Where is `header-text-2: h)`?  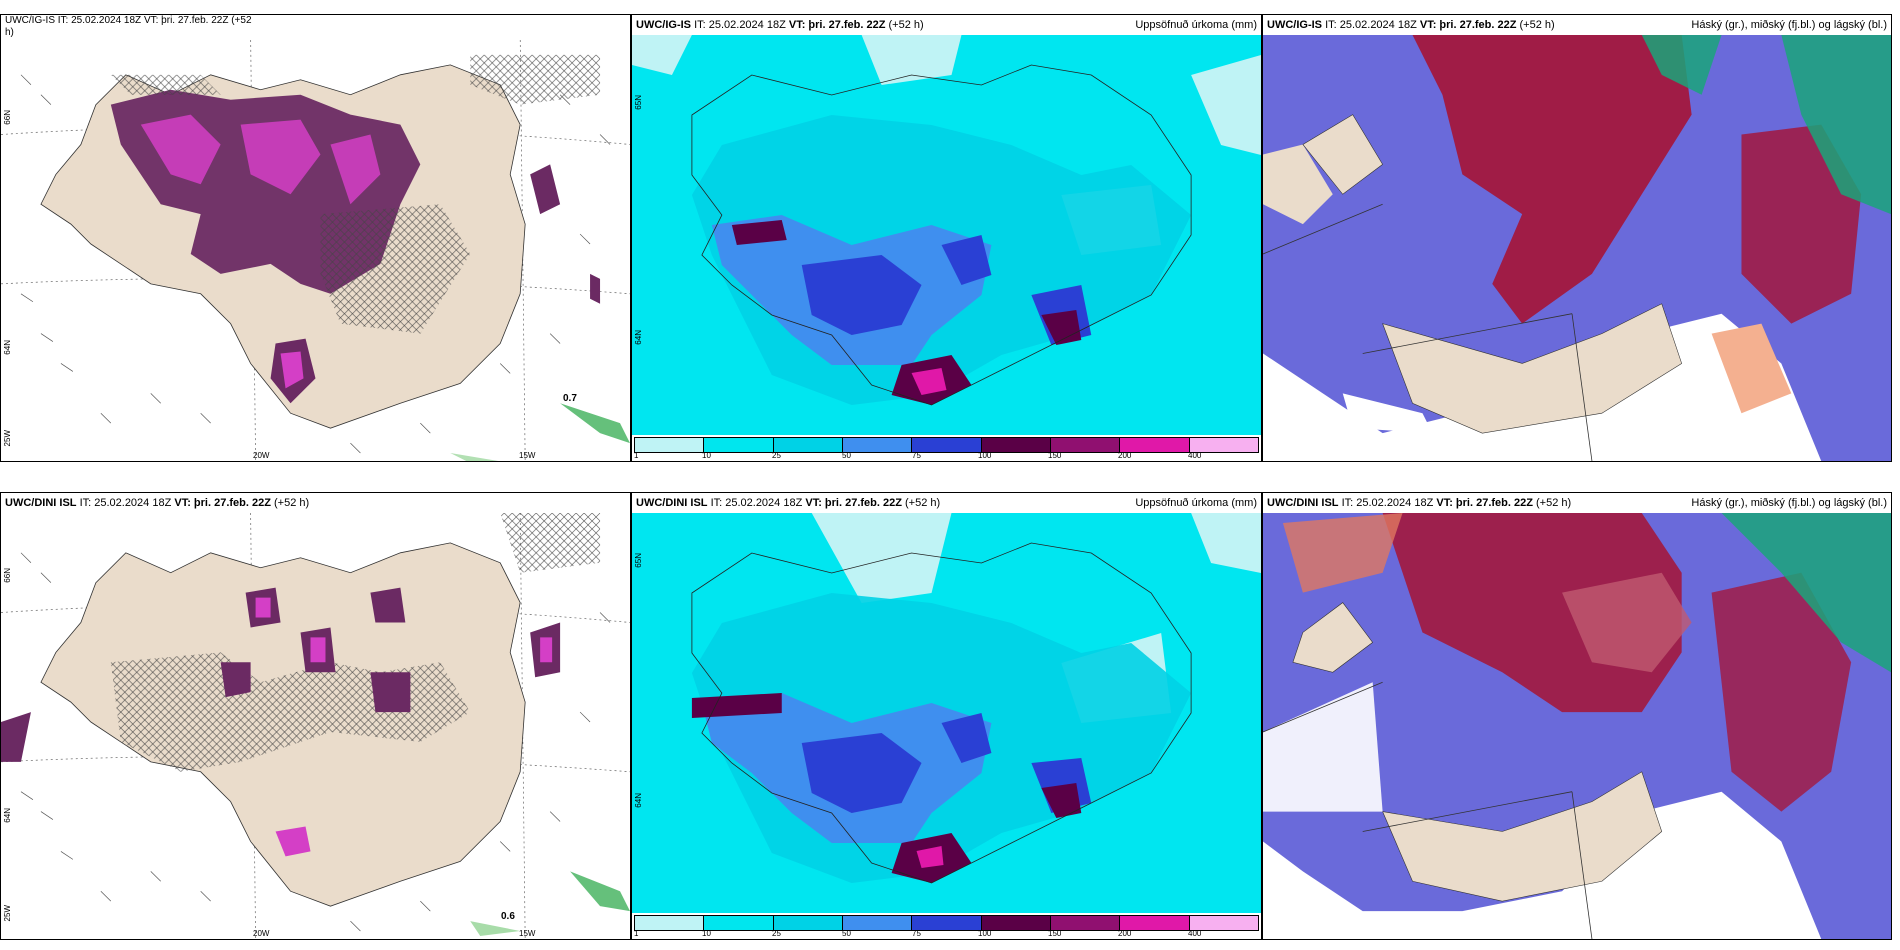
header-text-2: h) is located at coordinates (9, 32).